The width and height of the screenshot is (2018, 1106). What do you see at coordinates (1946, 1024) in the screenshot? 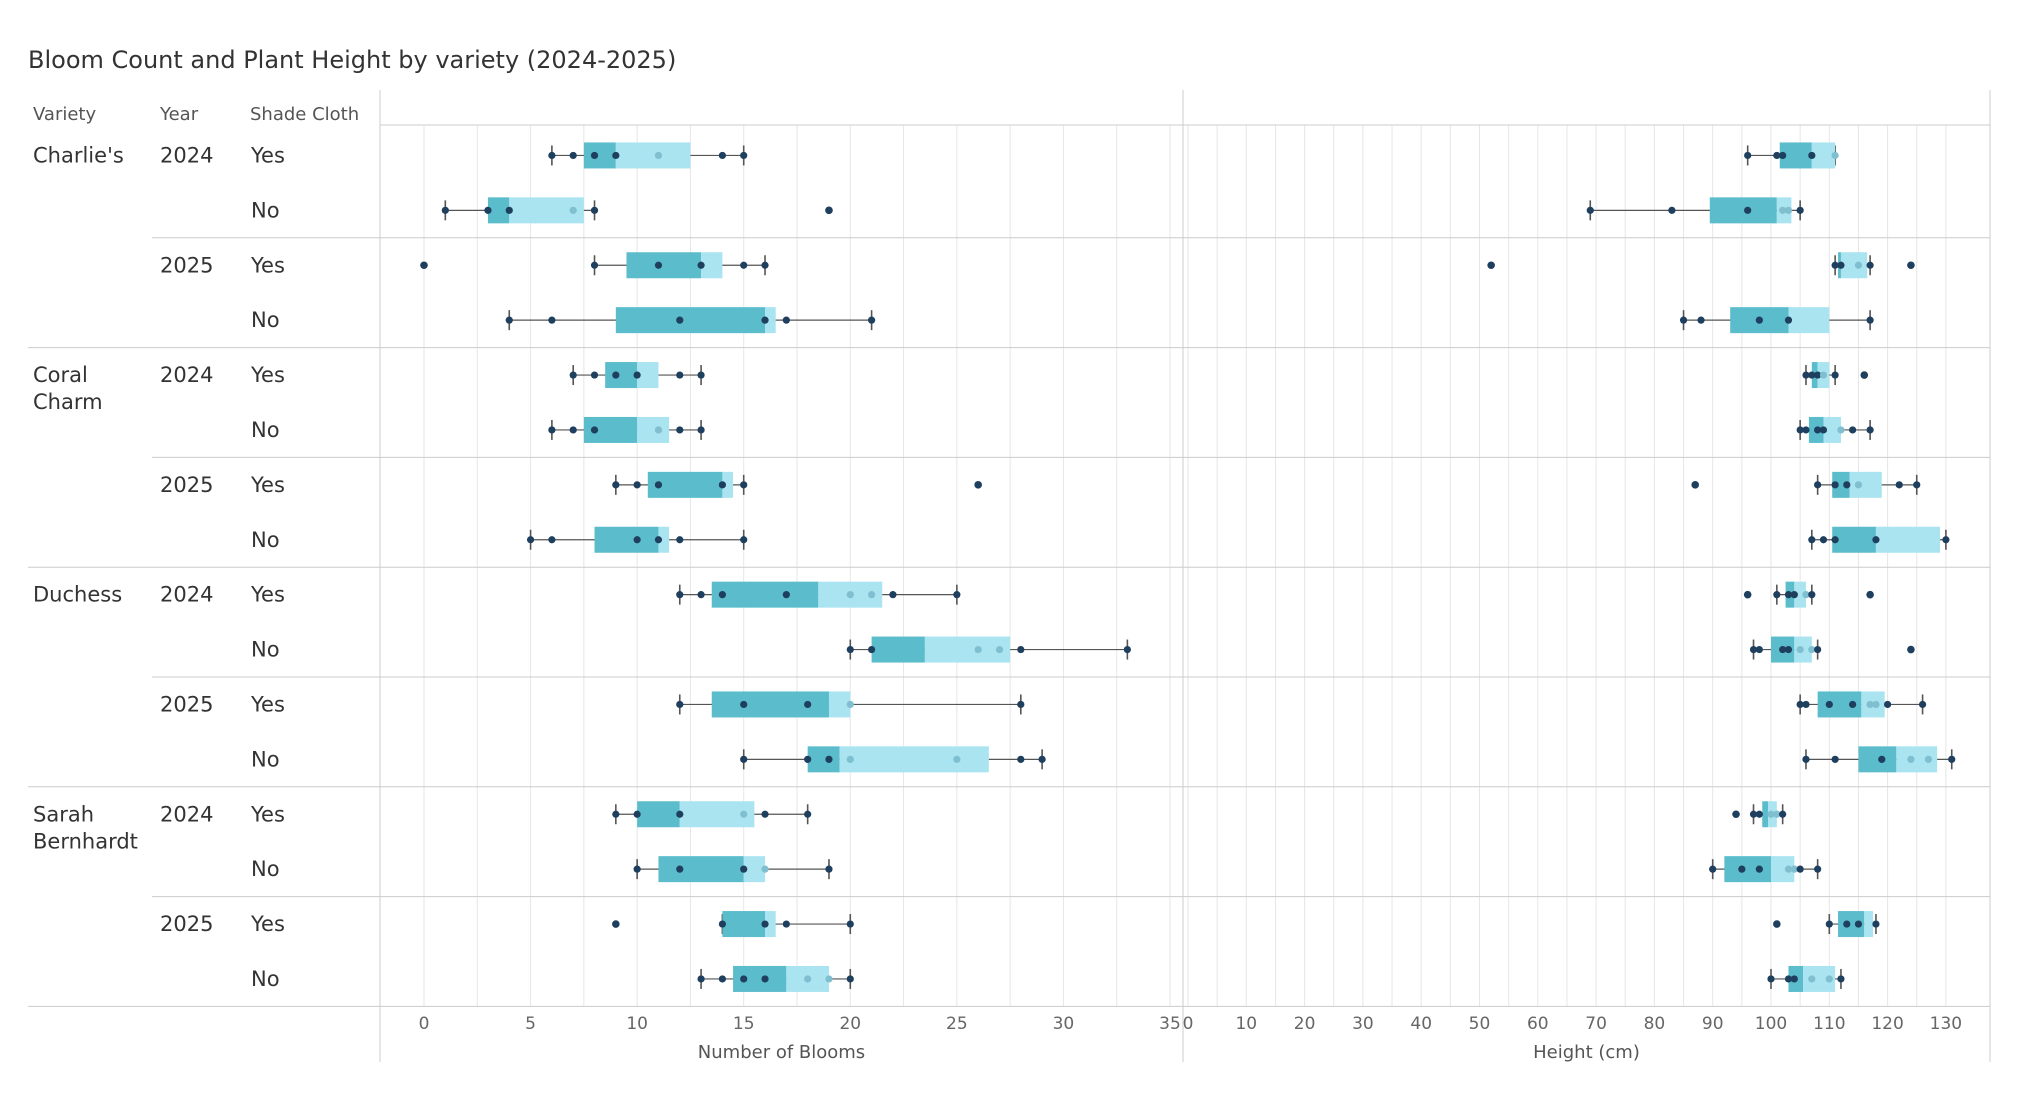
I see `axis-tick-label: 130` at bounding box center [1946, 1024].